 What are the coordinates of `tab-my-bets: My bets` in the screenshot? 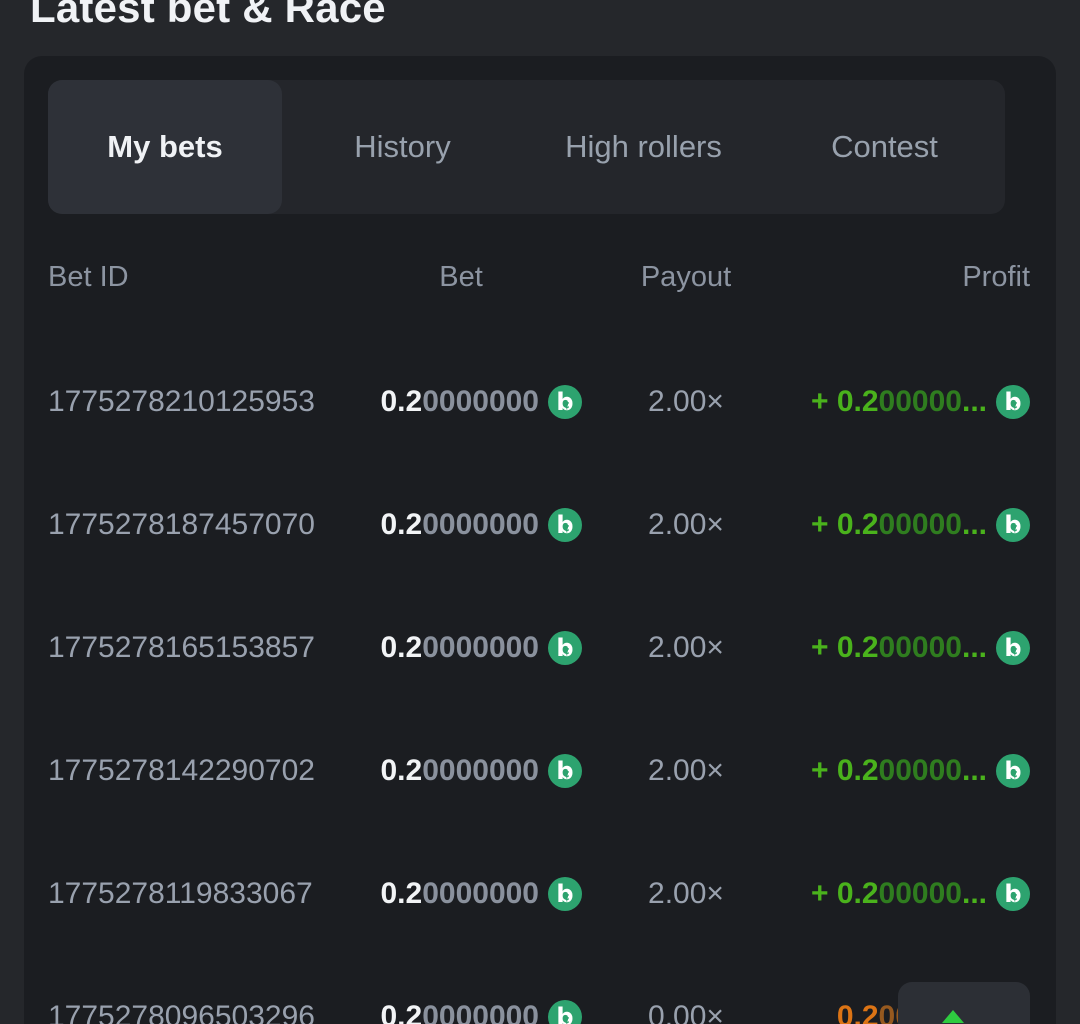 It's located at (165, 147).